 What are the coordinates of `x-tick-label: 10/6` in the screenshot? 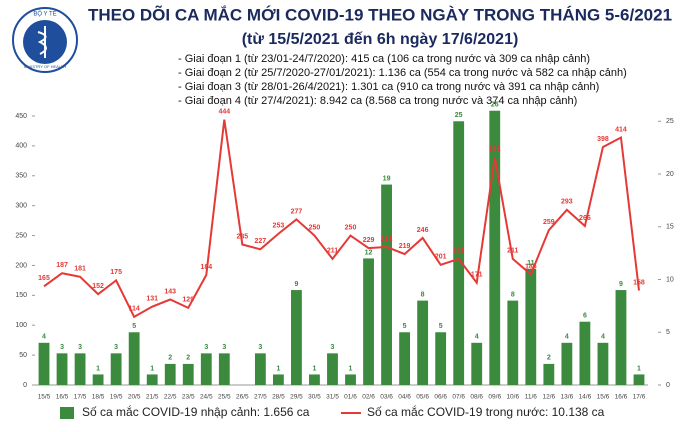 It's located at (512, 397).